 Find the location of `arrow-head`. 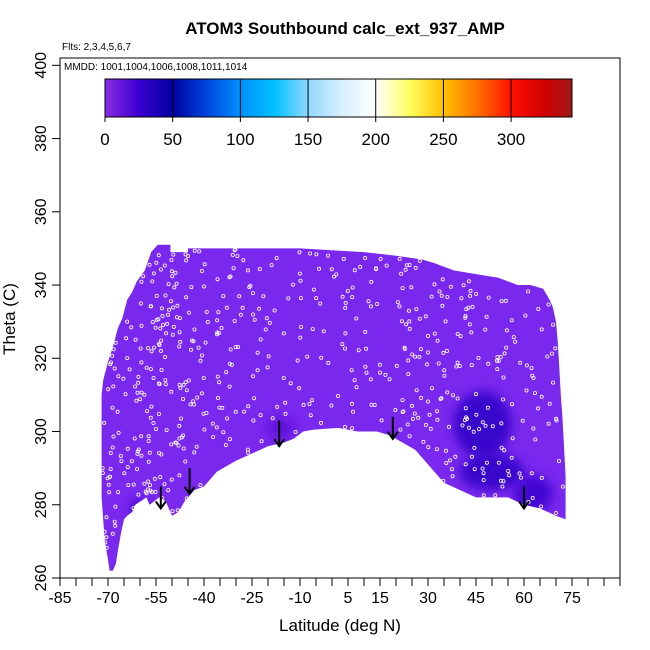

arrow-head is located at coordinates (524, 505).